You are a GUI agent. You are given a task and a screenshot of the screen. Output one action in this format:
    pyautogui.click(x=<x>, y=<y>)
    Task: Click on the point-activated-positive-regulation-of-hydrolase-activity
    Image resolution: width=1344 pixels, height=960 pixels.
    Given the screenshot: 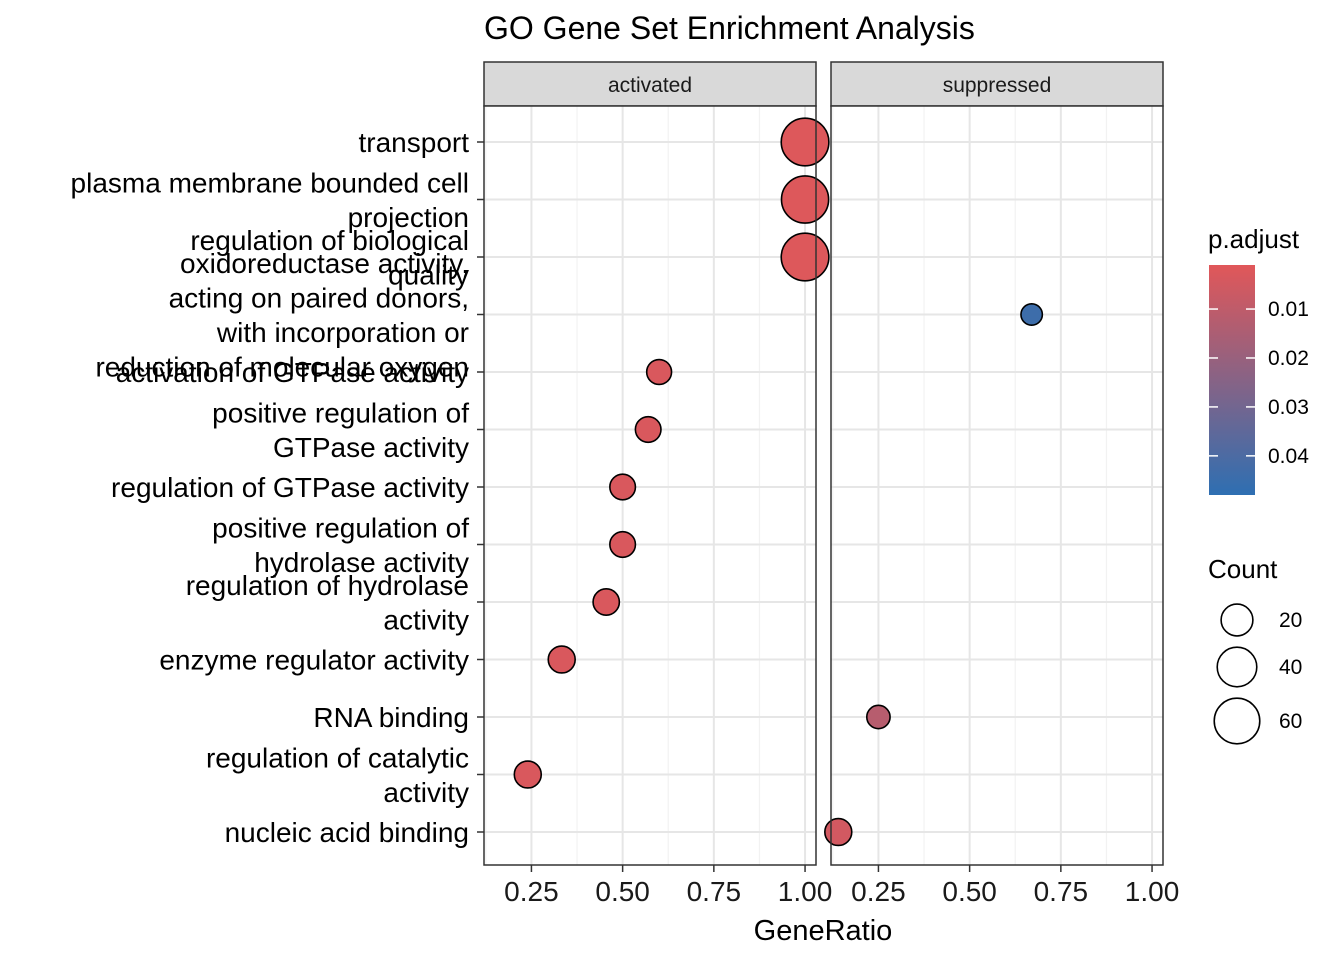 What is the action you would take?
    pyautogui.click(x=623, y=544)
    